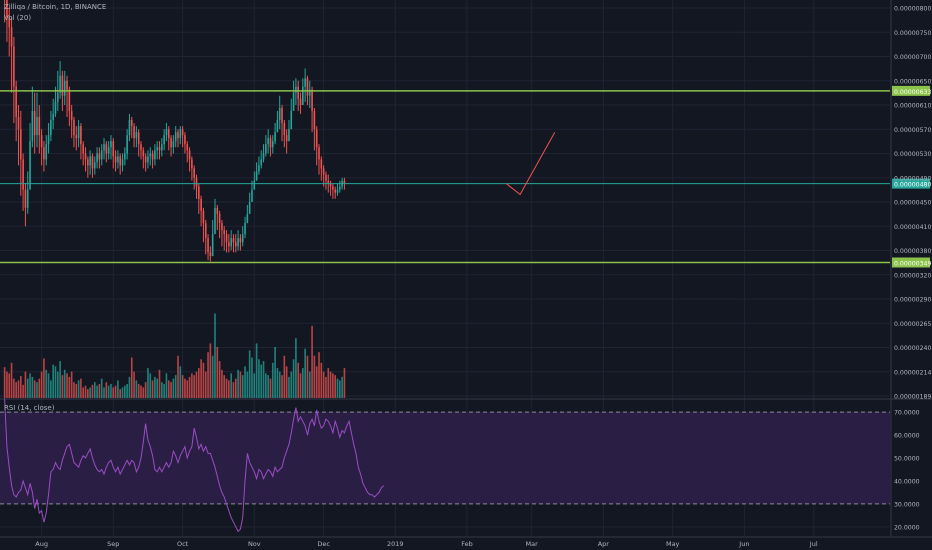 Image resolution: width=932 pixels, height=550 pixels. Describe the element at coordinates (912, 397) in the screenshot. I see `price-tick-label-16: 0.00000189` at that location.